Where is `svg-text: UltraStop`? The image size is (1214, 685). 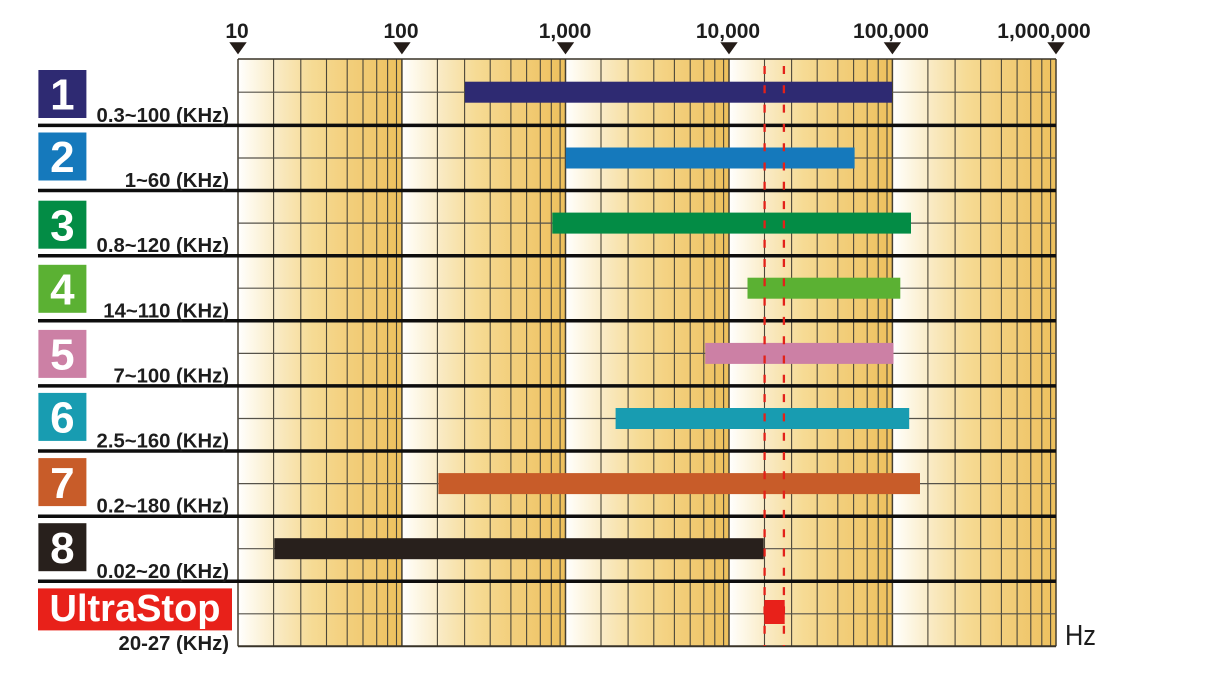 svg-text: UltraStop is located at coordinates (135, 609).